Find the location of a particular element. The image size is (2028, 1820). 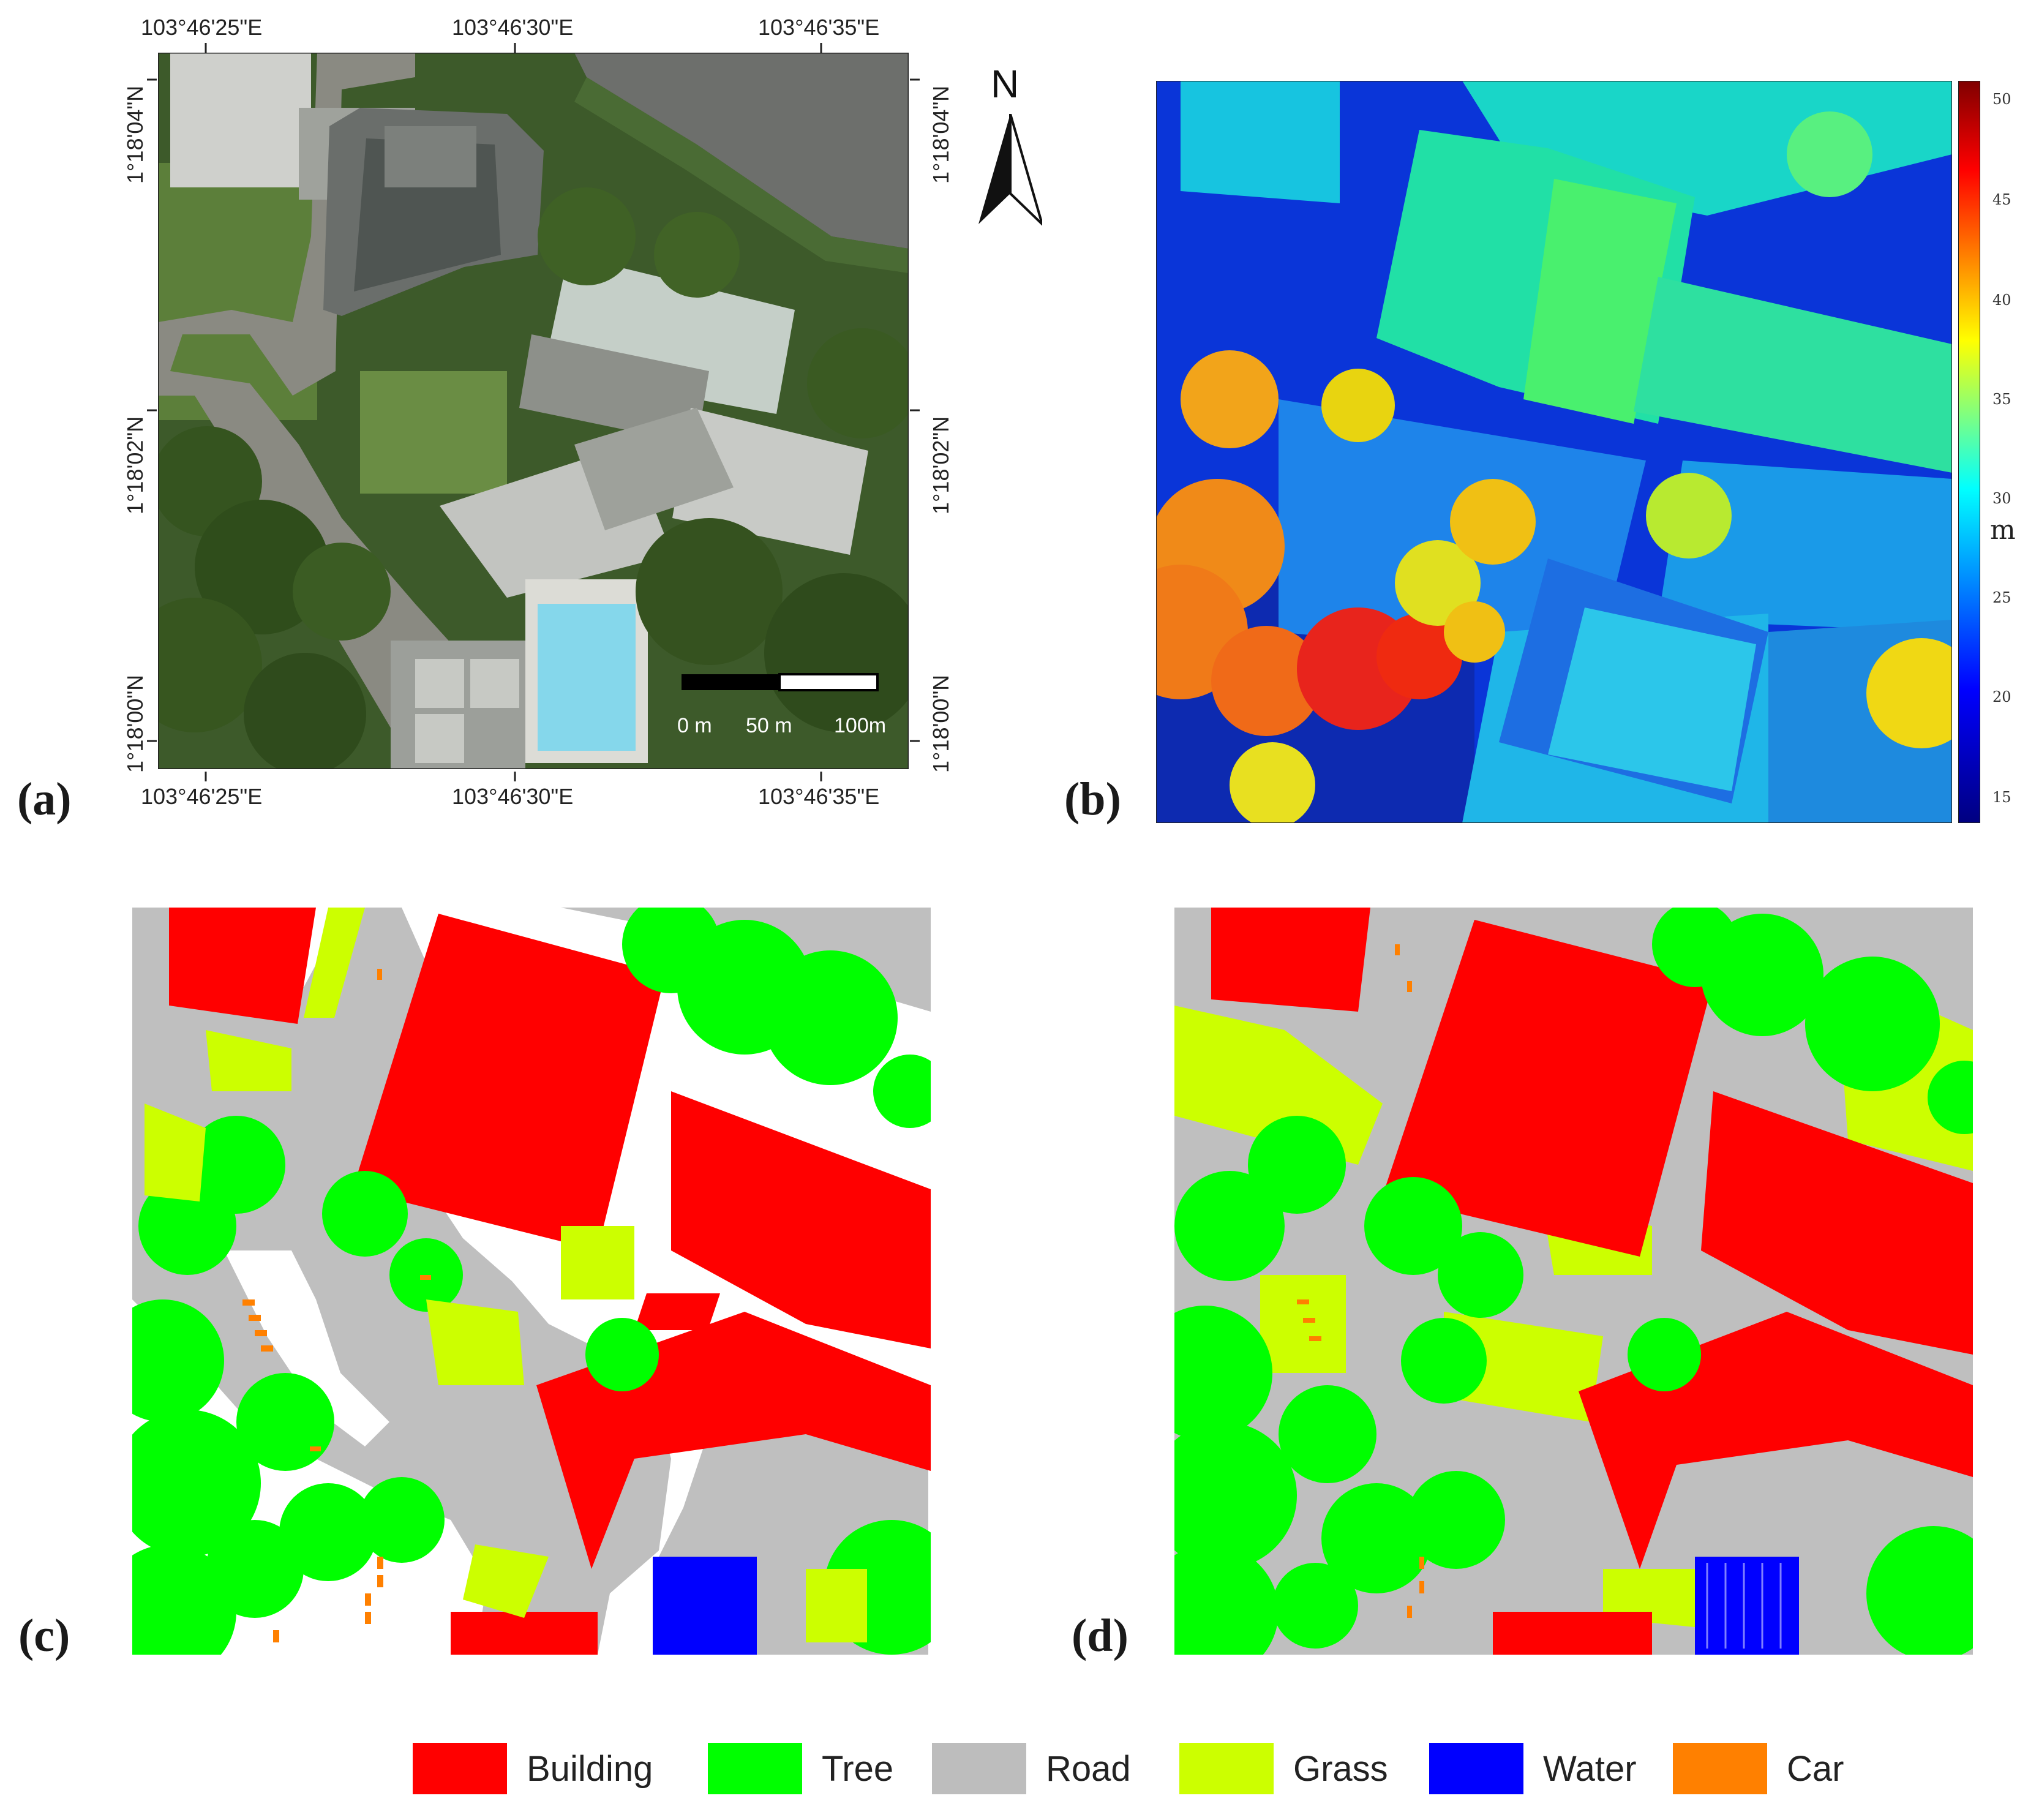

legend-swatch-building is located at coordinates (460, 1769).